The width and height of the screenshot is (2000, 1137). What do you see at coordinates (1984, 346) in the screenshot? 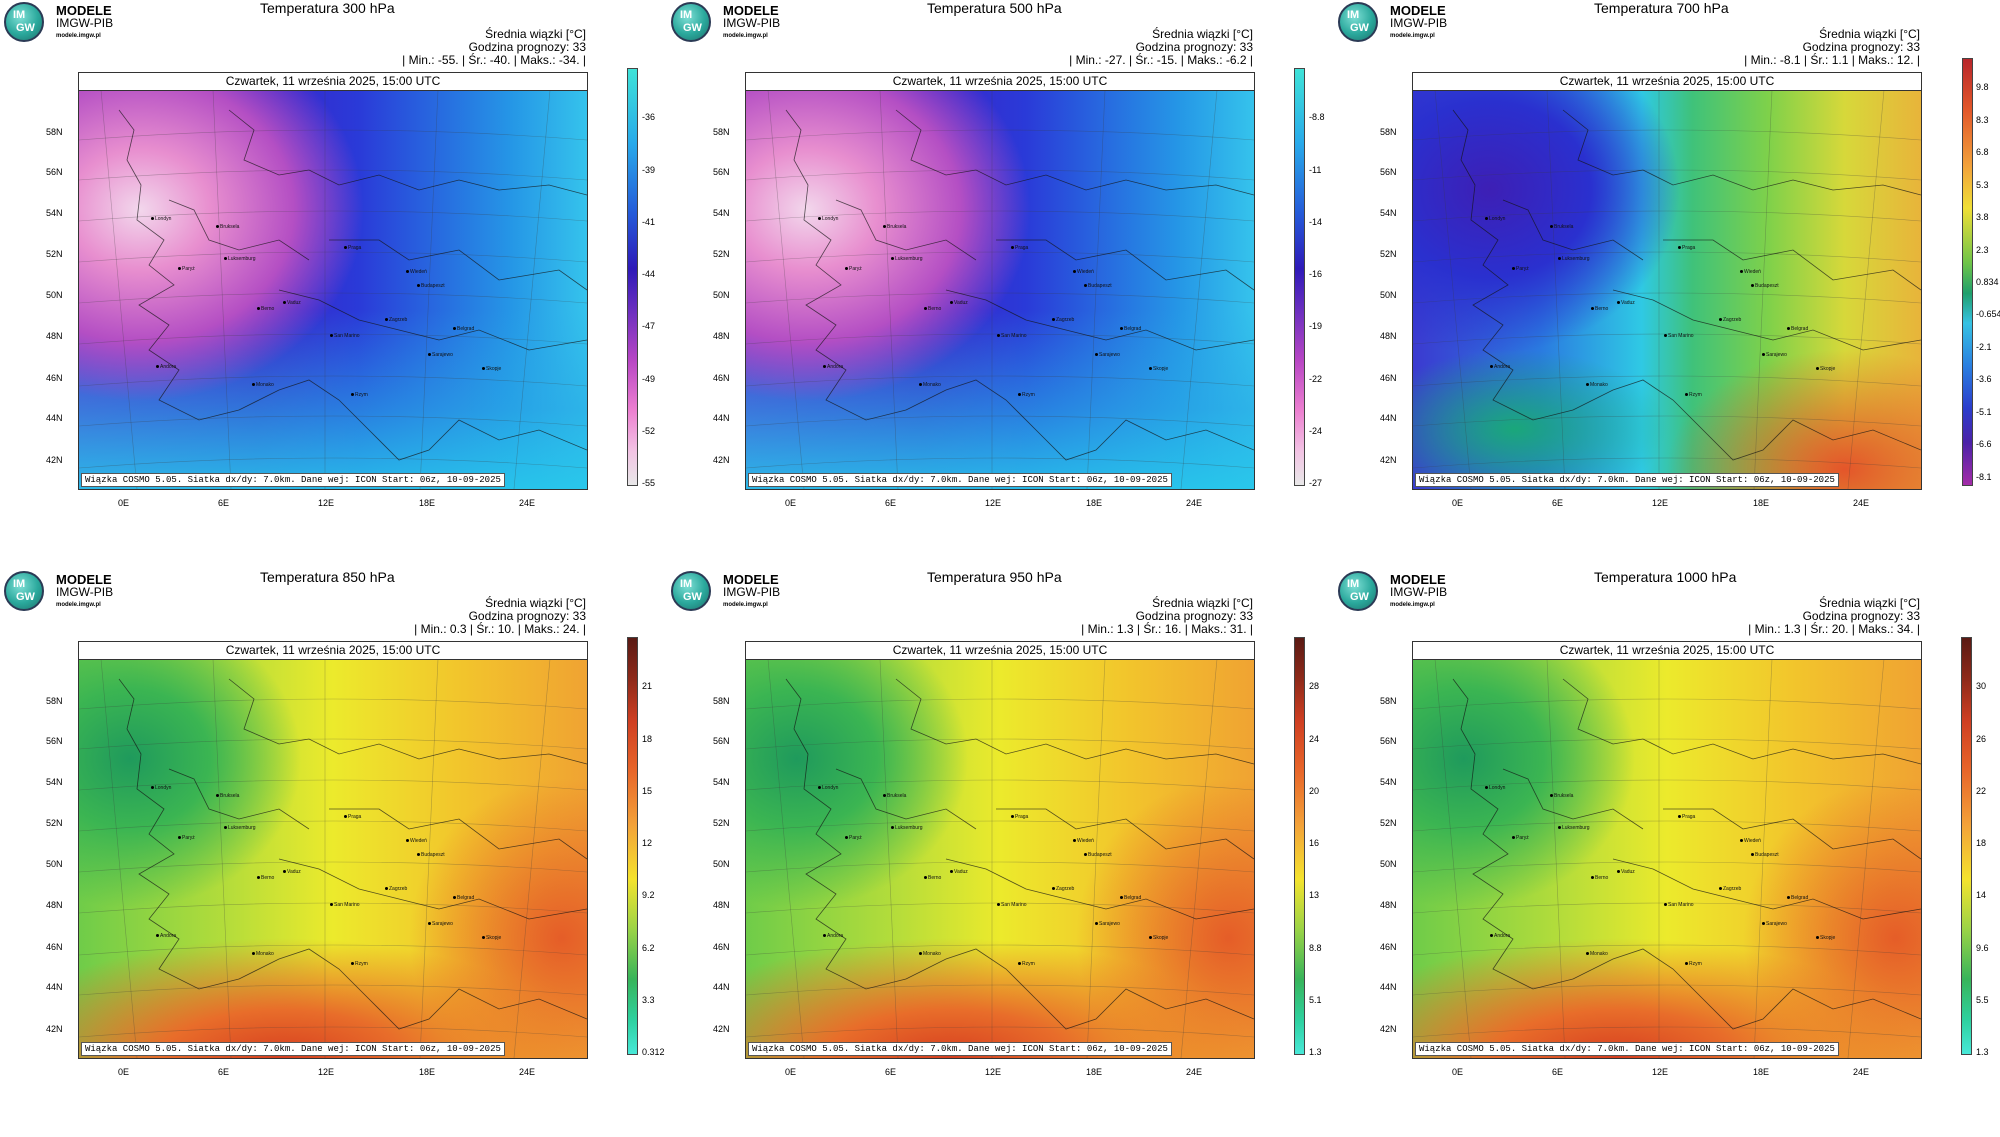
I see `colorbar-tick-label: -2.1` at bounding box center [1984, 346].